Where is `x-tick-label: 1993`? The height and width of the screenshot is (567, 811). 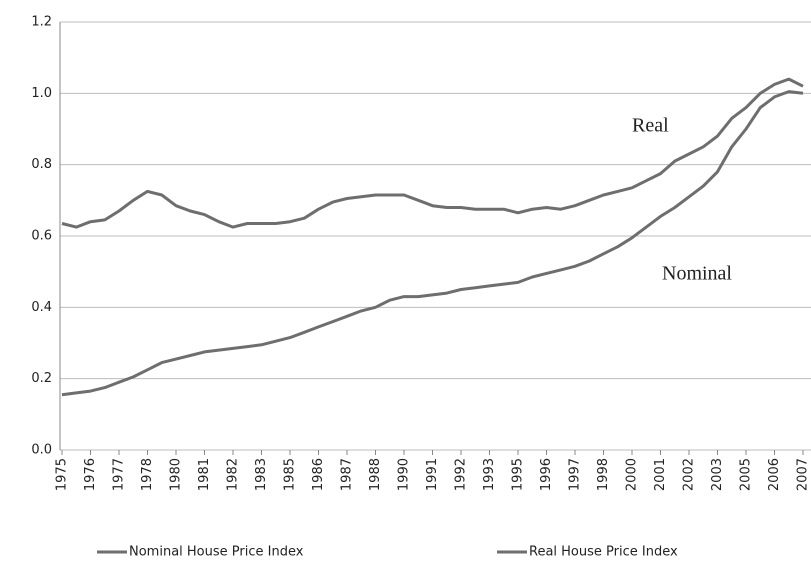
x-tick-label: 1993 is located at coordinates (489, 474).